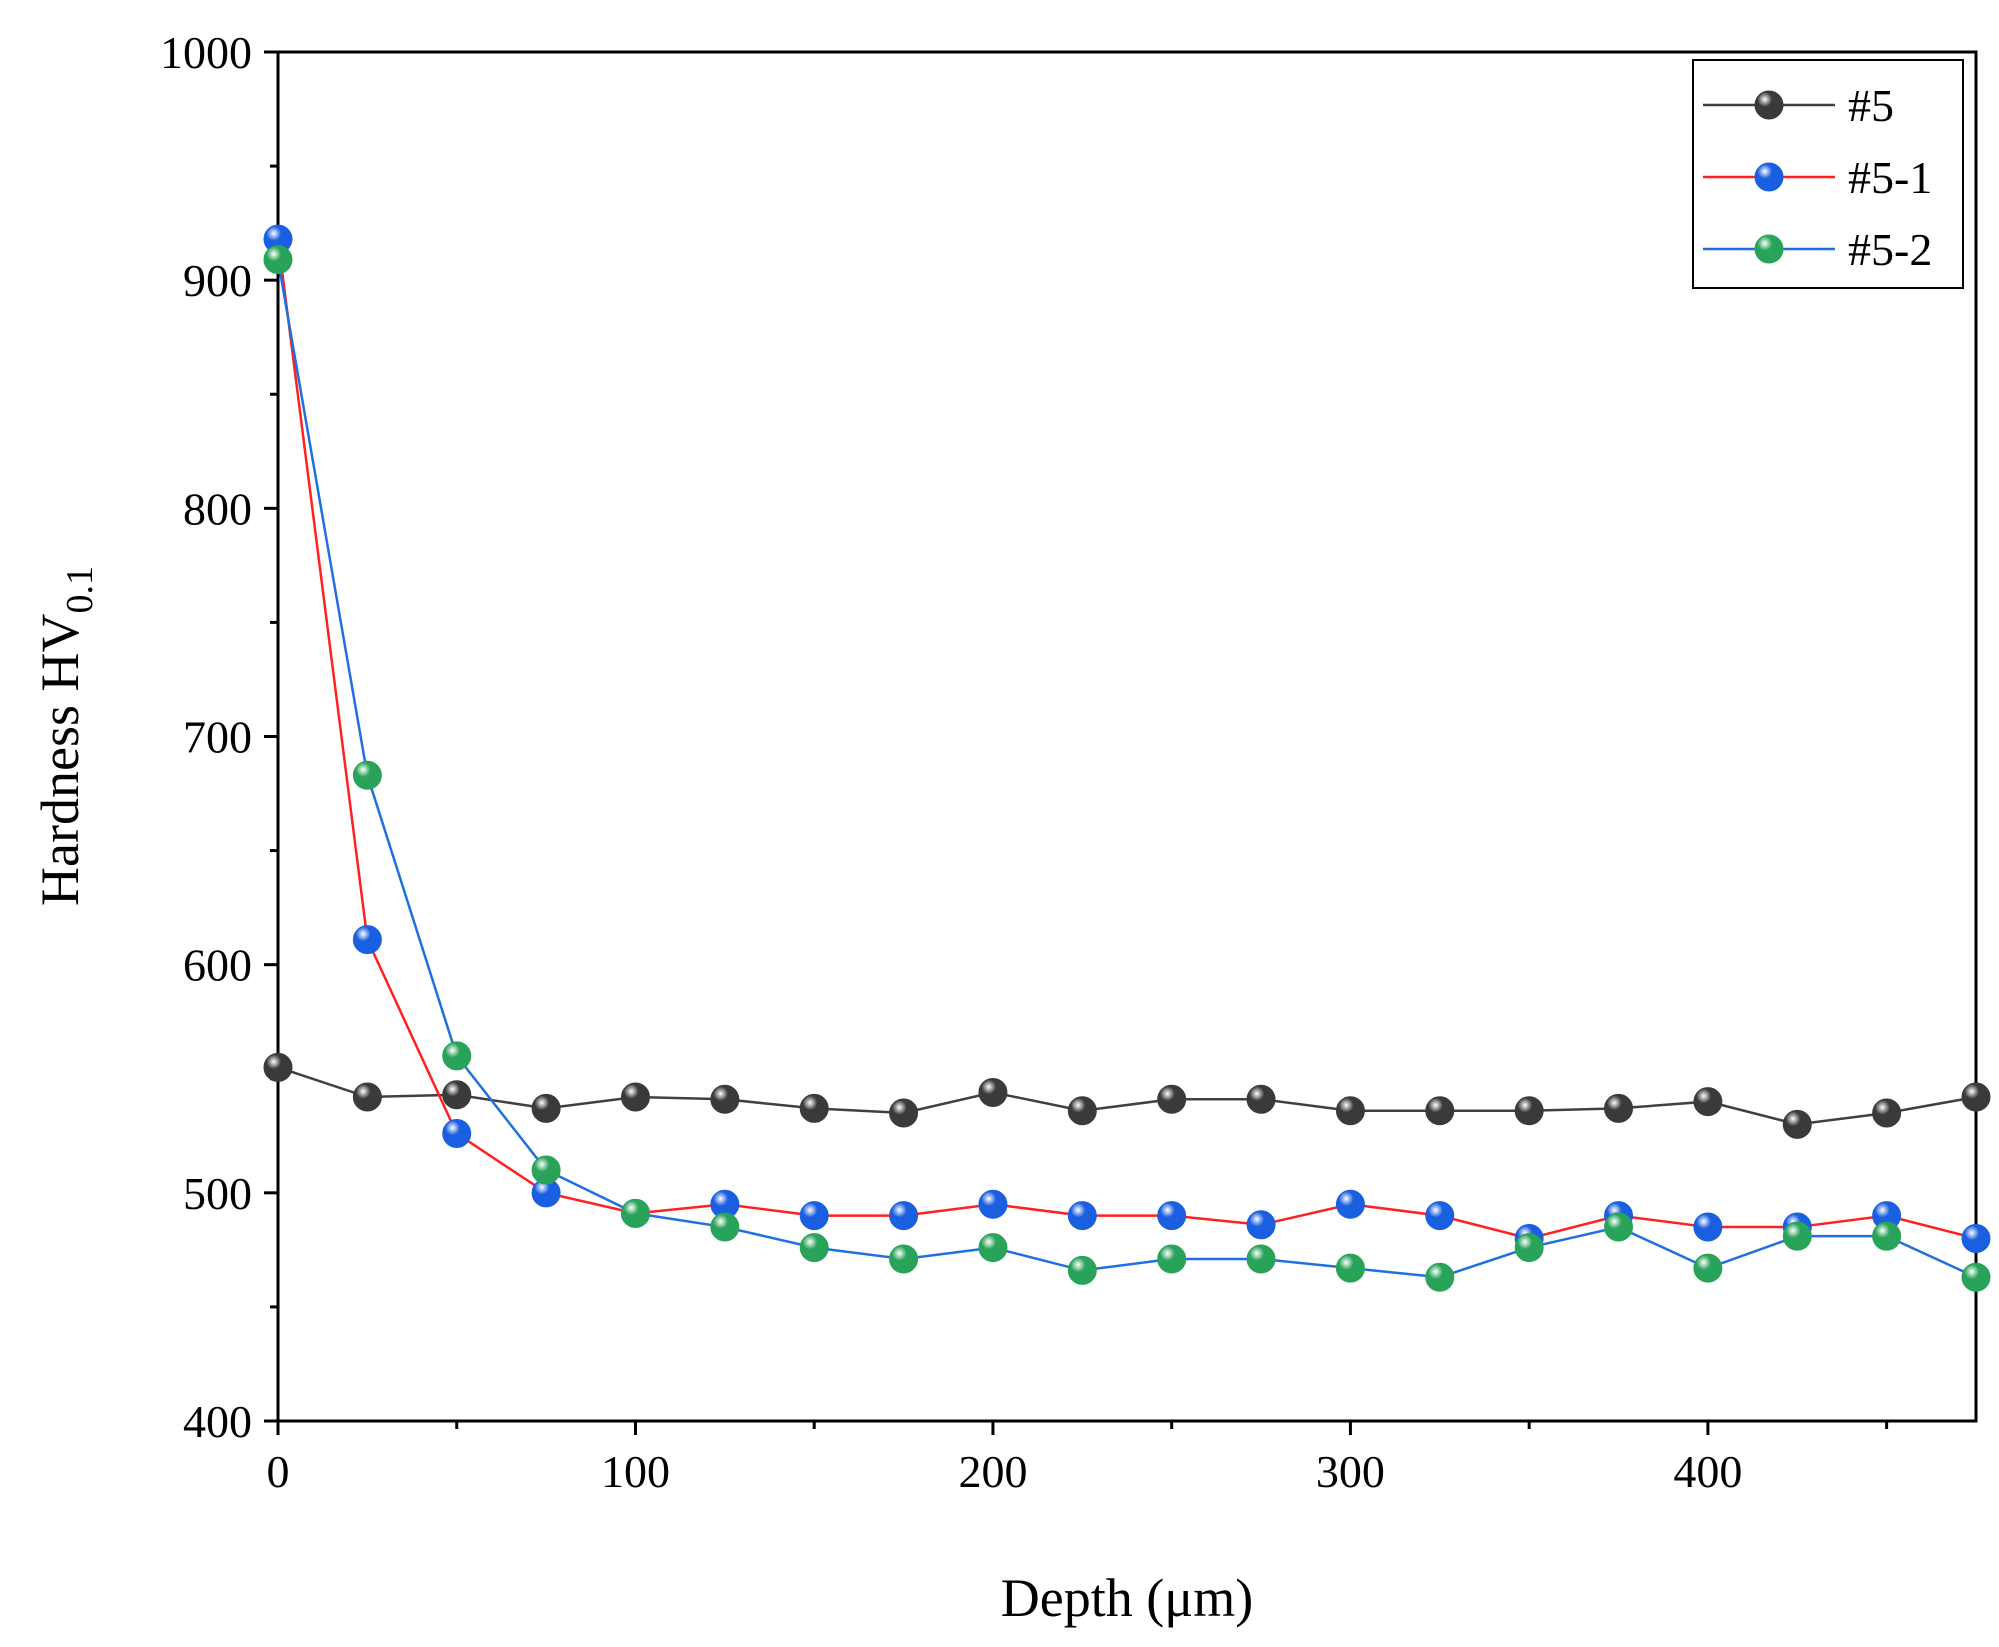 This screenshot has height=1647, width=1999. Describe the element at coordinates (1707, 1471) in the screenshot. I see `x-tick-label: 400` at that location.